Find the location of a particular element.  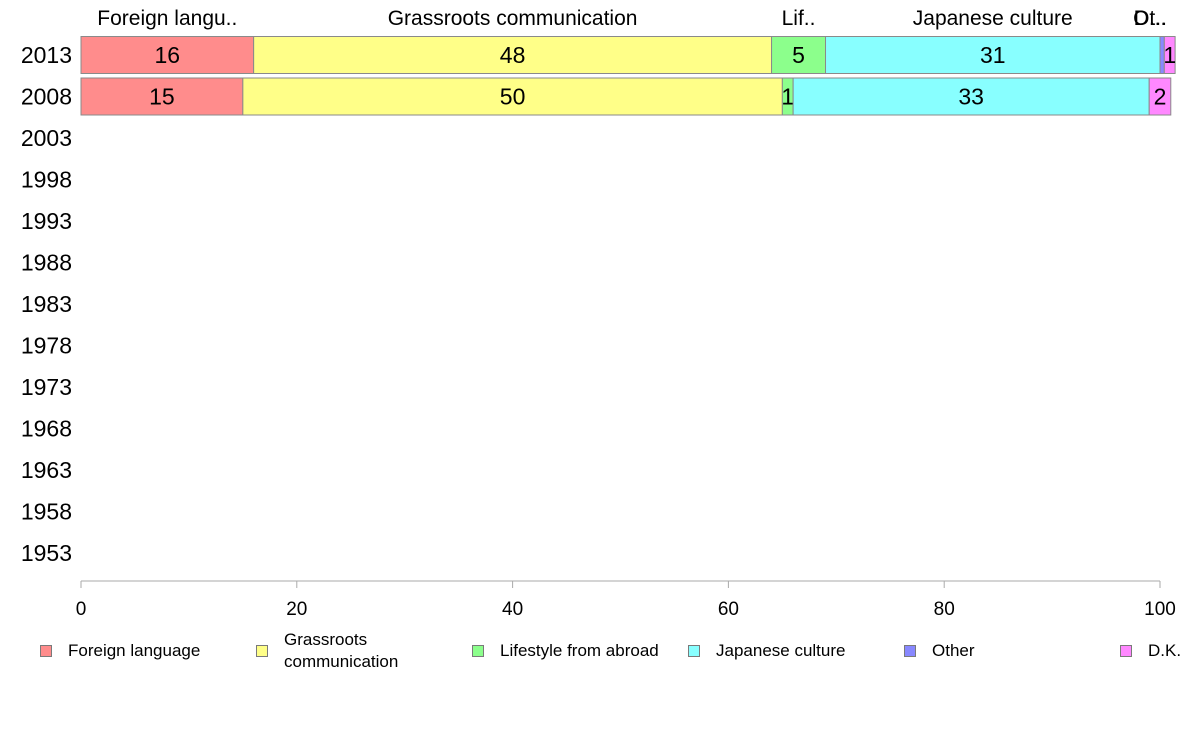

legend-item: Grassroots communication is located at coordinates (327, 650).